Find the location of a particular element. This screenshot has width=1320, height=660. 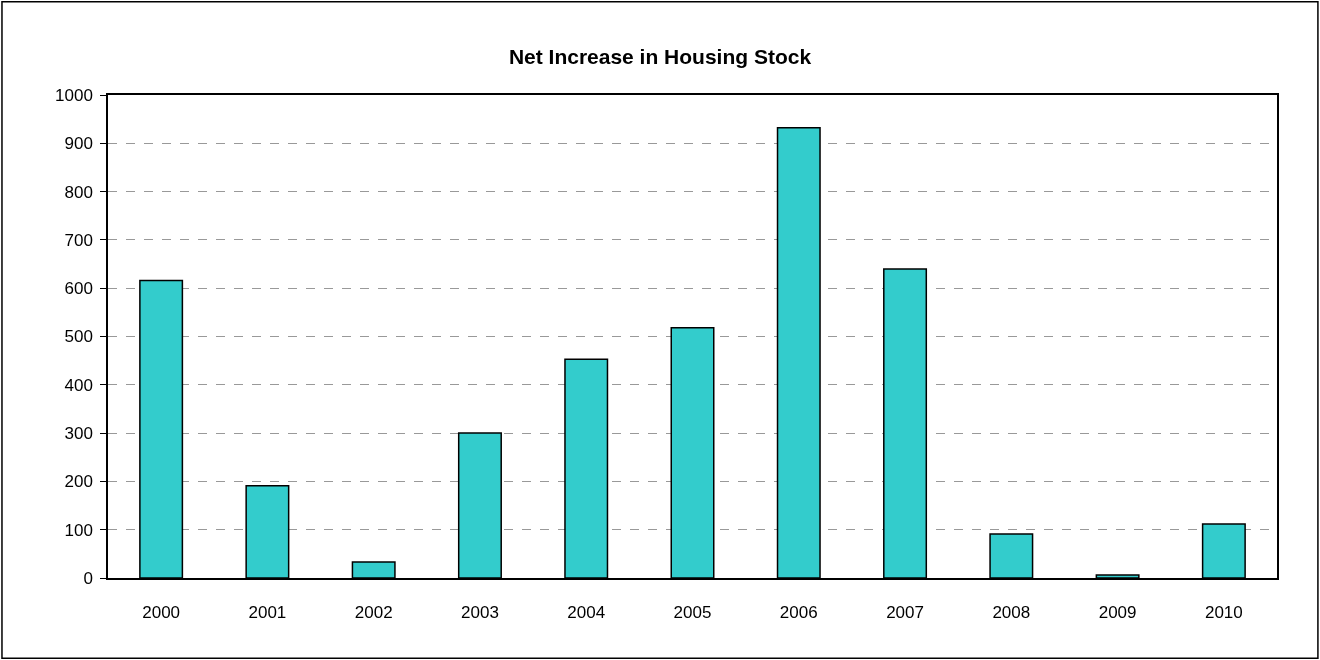

y-tick-label: 600 is located at coordinates (78, 289).